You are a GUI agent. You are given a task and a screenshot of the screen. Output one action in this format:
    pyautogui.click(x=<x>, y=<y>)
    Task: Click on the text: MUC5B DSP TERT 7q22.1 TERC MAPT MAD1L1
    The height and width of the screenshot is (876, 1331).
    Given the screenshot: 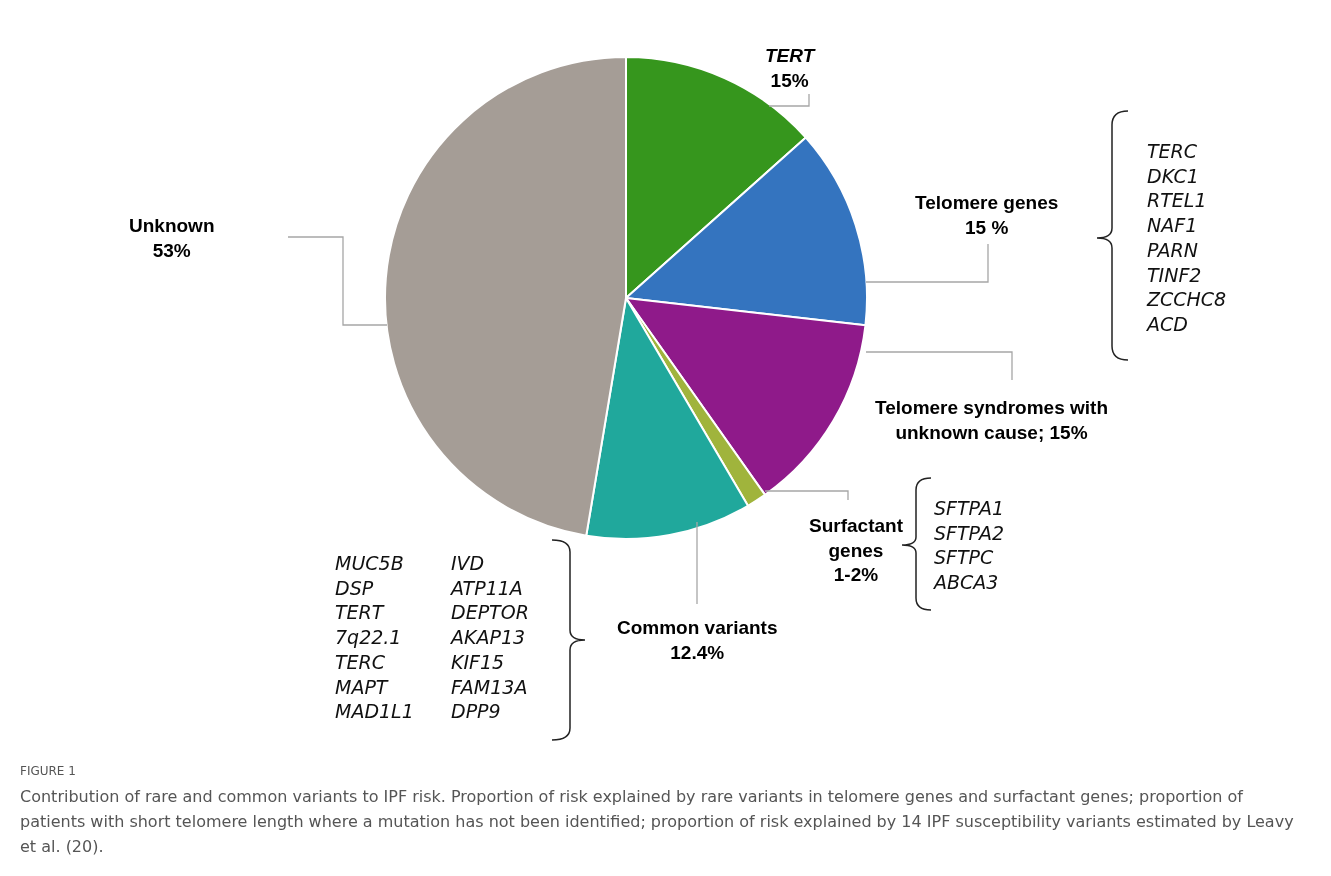 What is the action you would take?
    pyautogui.click(x=374, y=637)
    